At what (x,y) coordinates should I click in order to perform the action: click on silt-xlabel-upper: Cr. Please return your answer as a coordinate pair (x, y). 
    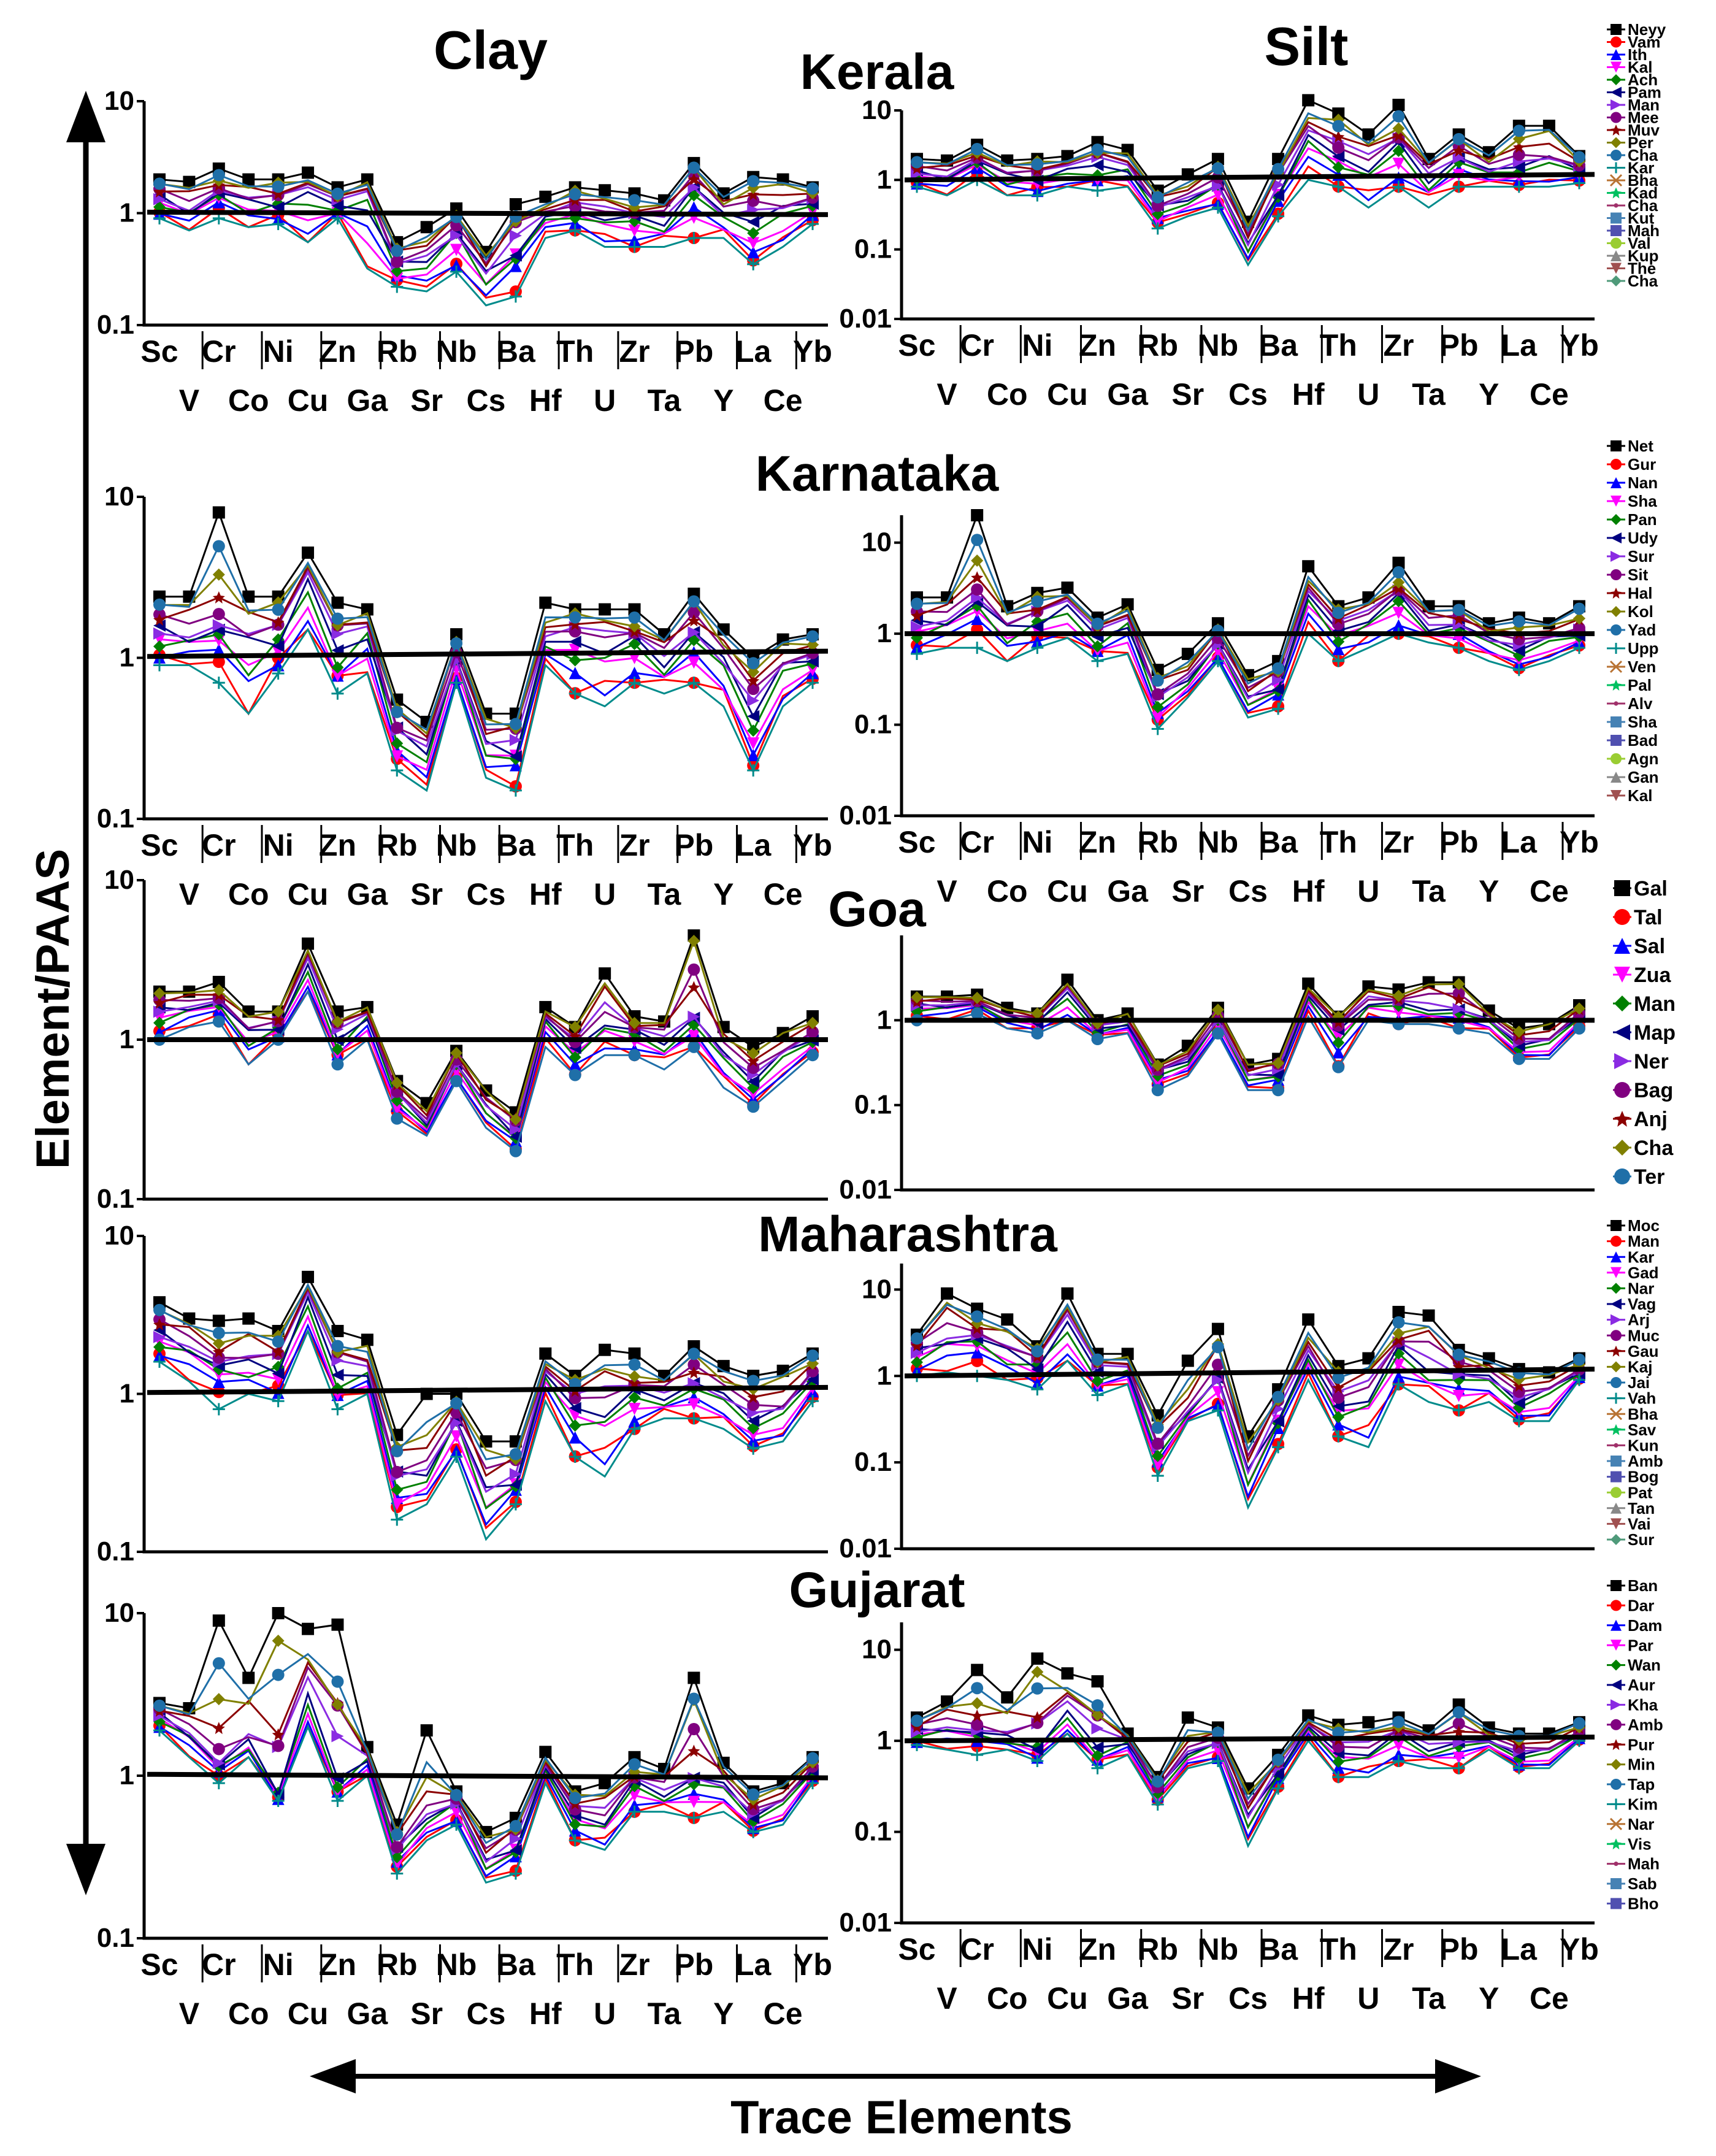
    Looking at the image, I should click on (977, 1949).